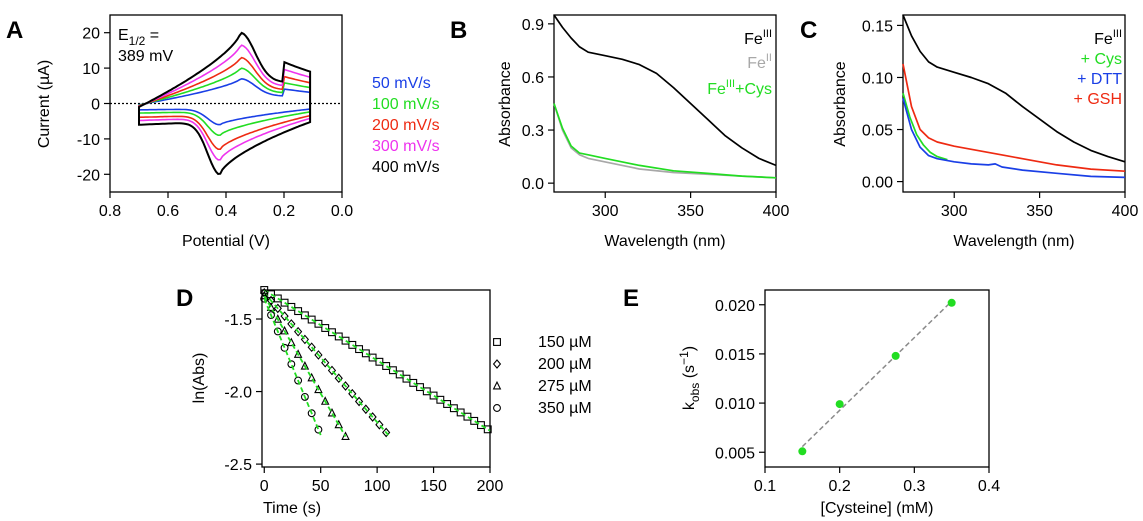  What do you see at coordinates (406, 104) in the screenshot?
I see `panel-a-legend-entry: 100 mV/s` at bounding box center [406, 104].